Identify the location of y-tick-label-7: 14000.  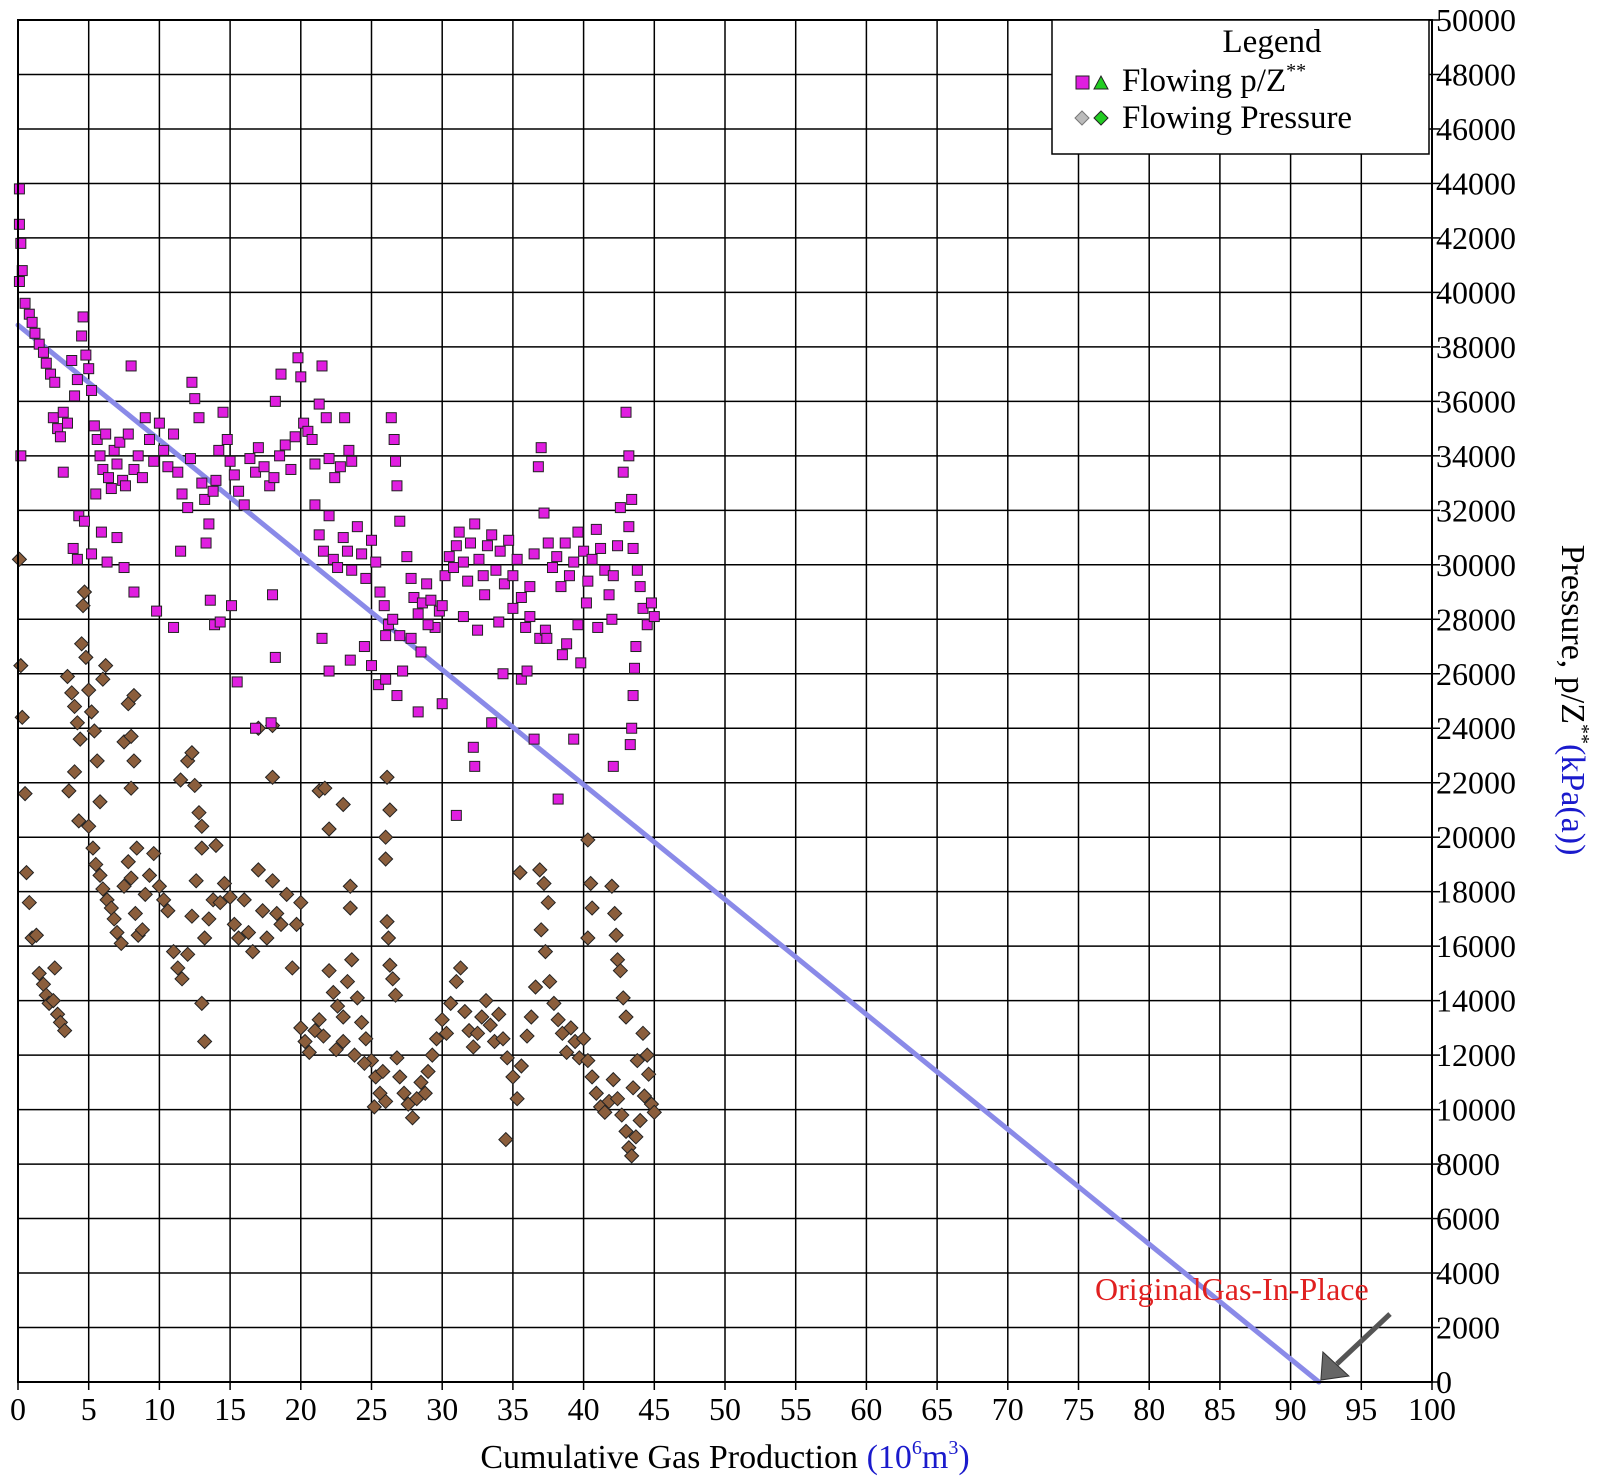
(1476, 1001).